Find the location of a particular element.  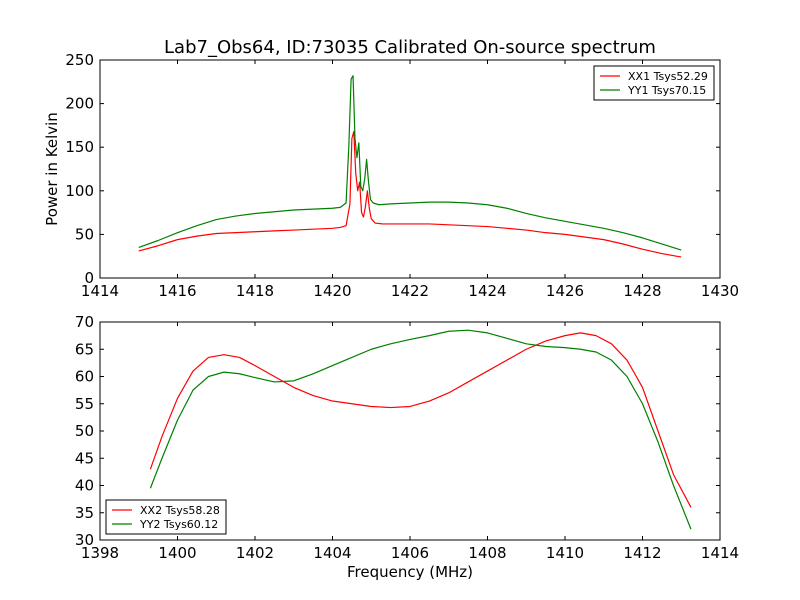

x-tick-label: 1402 is located at coordinates (255, 553).